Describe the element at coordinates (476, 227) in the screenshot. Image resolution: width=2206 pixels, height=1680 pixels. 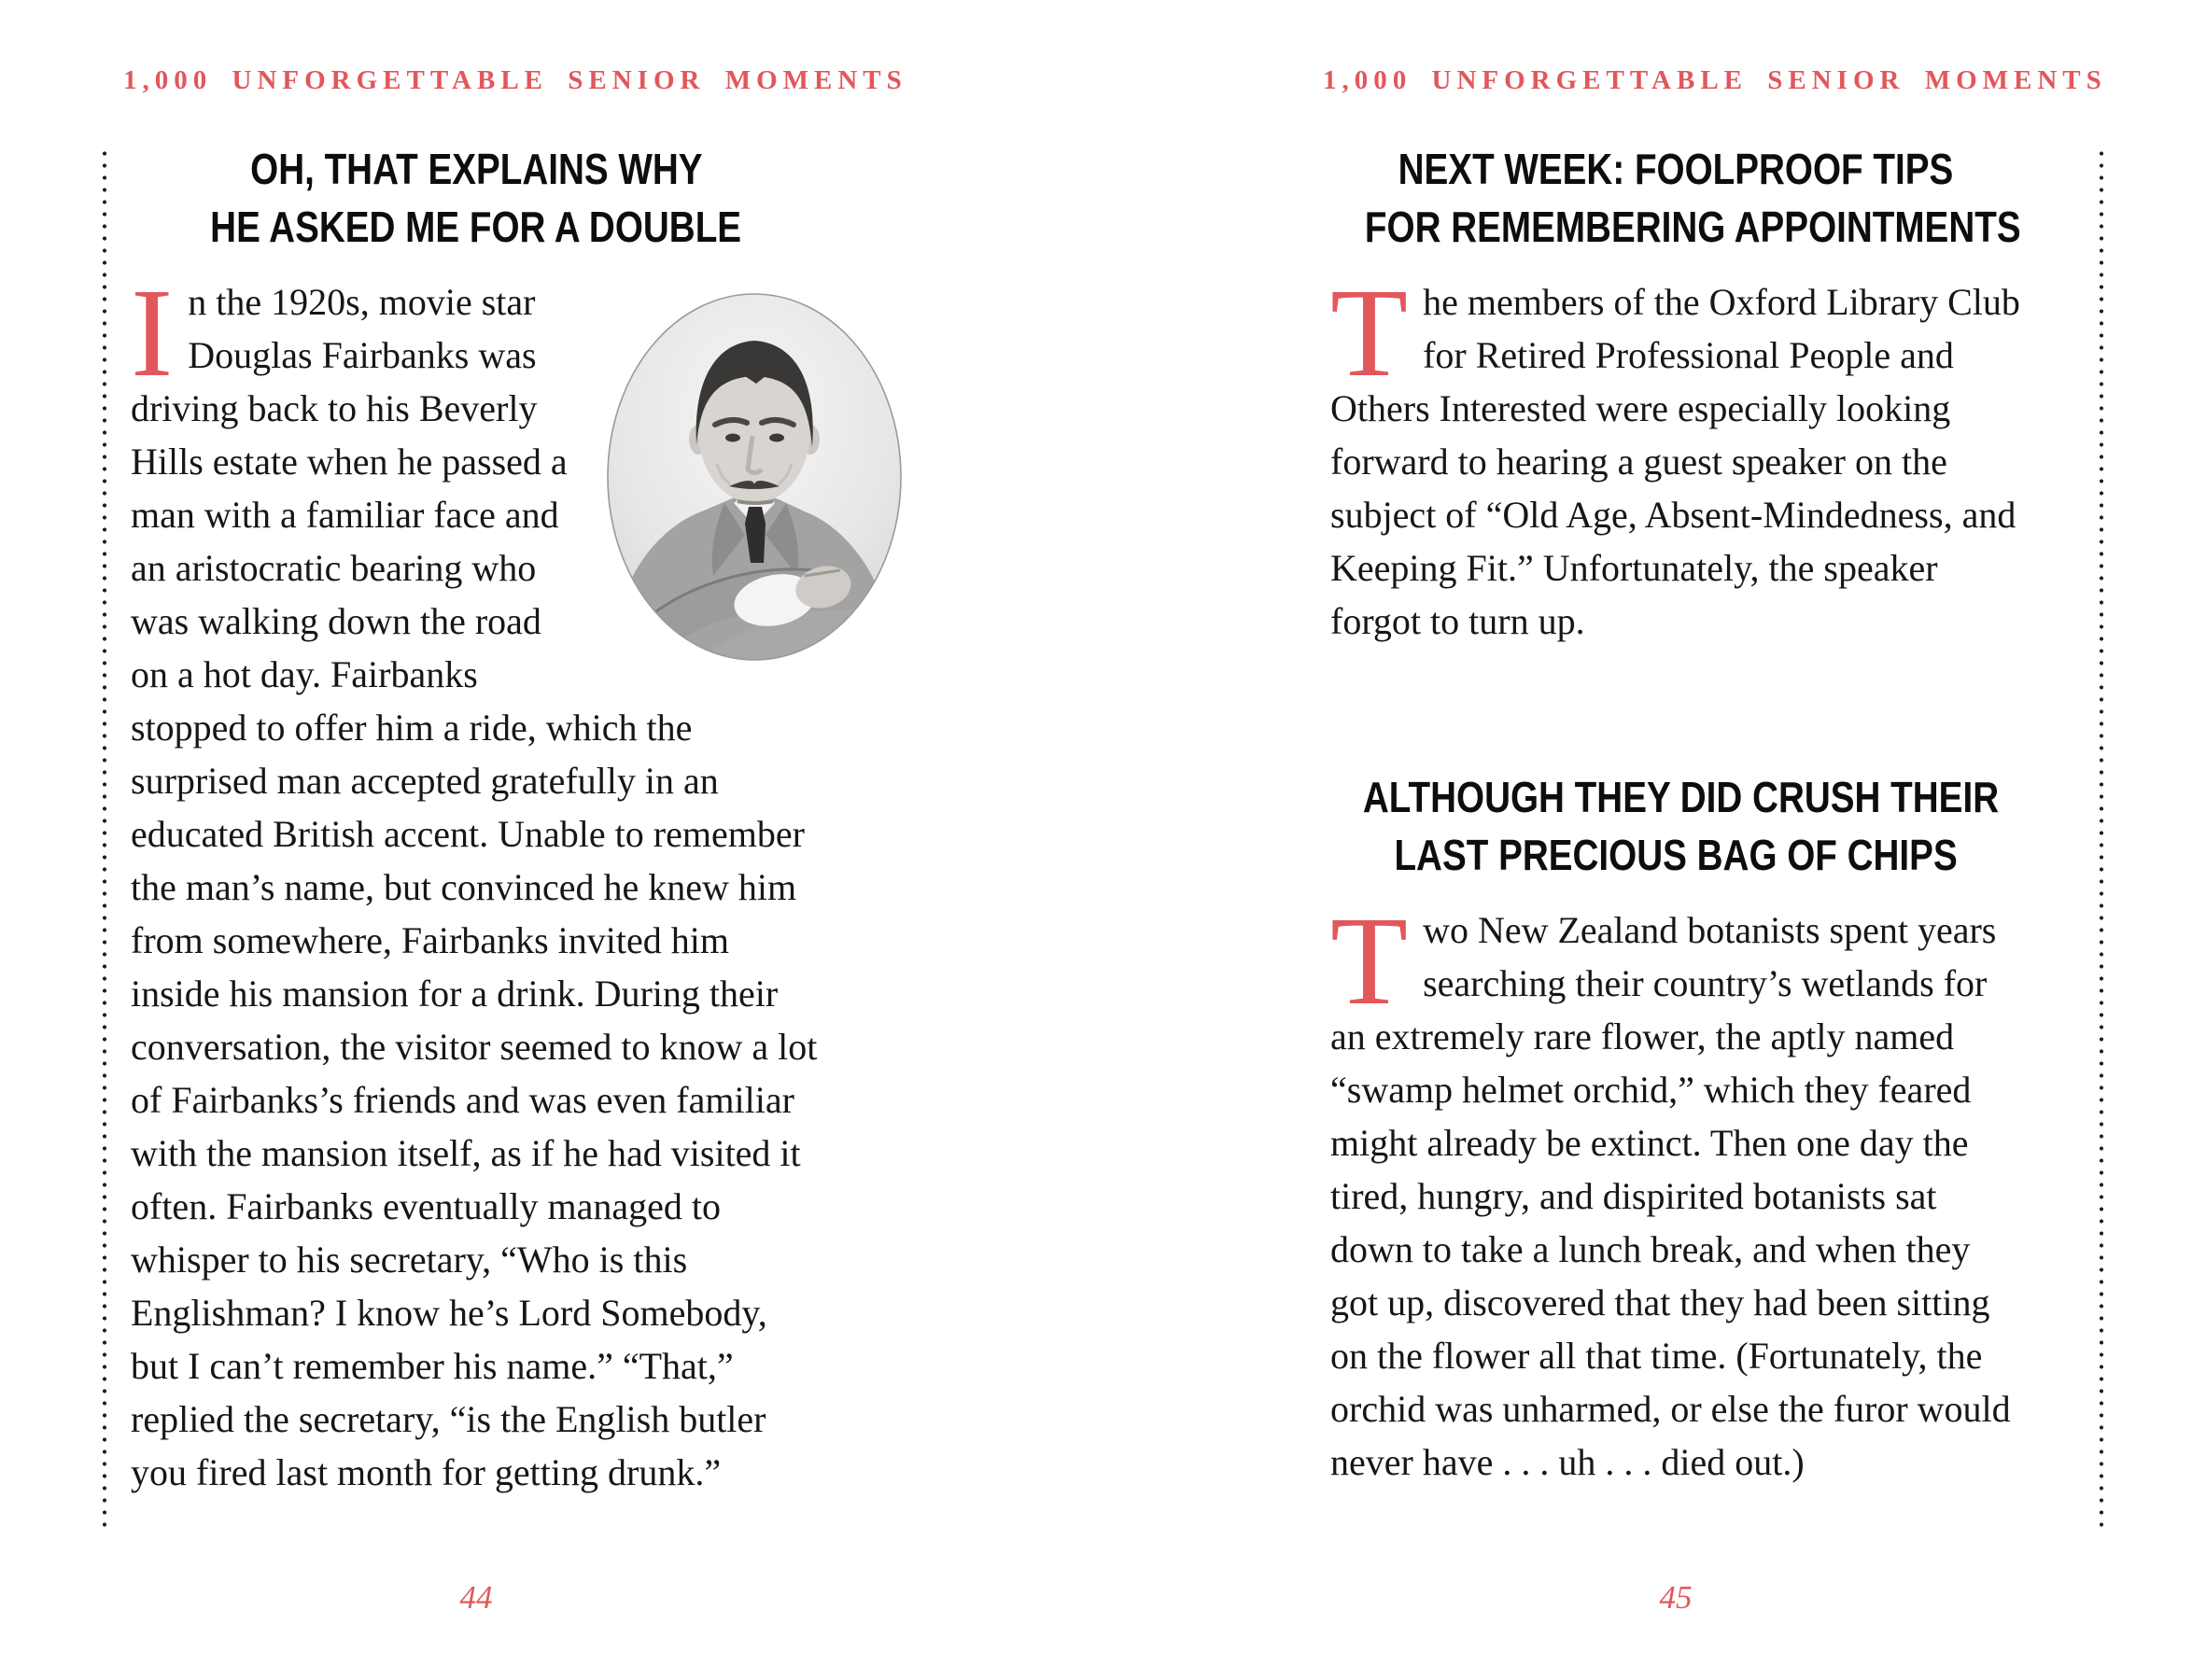
I see `article-title-line: HE ASKED ME FOR A DOUBLE` at that location.